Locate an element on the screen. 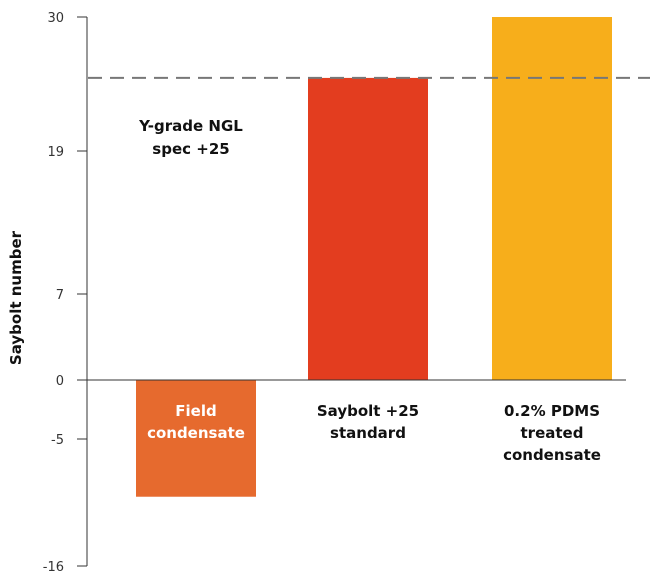 The height and width of the screenshot is (573, 652). y-tick-label: 30 is located at coordinates (55, 18).